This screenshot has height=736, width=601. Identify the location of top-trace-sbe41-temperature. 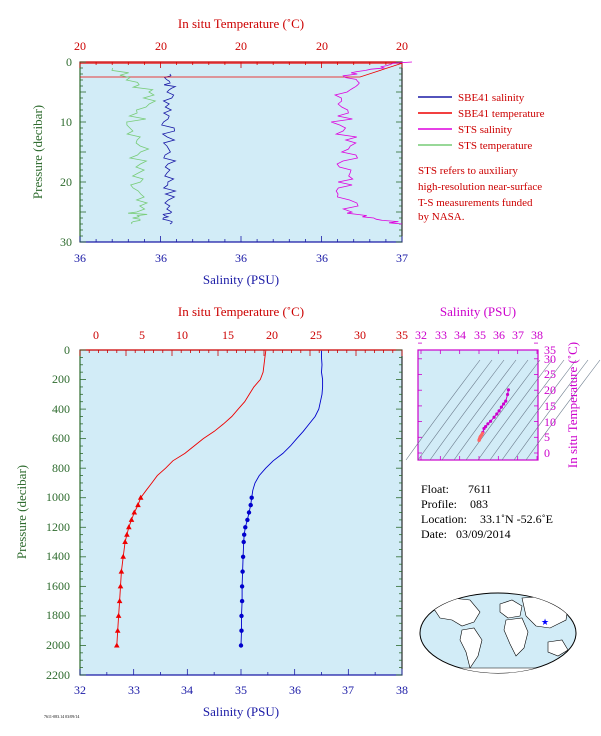
(241, 70).